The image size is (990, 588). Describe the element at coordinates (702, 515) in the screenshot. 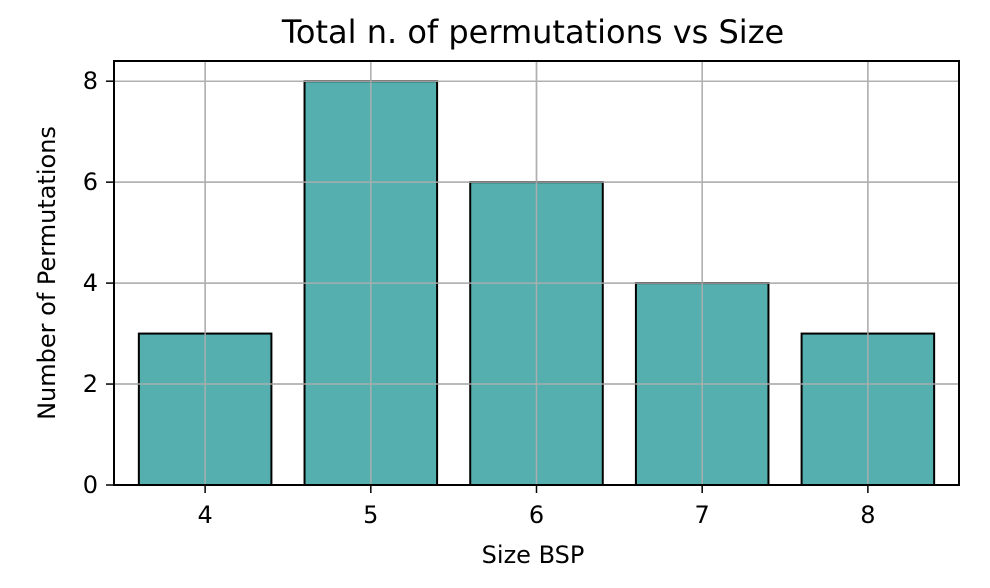

I see `x-tick-label: 7` at that location.